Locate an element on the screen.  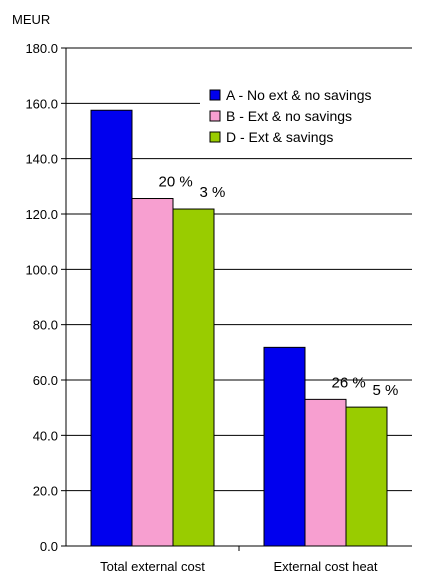
y-tick-label: 40.0 is located at coordinates (45, 435).